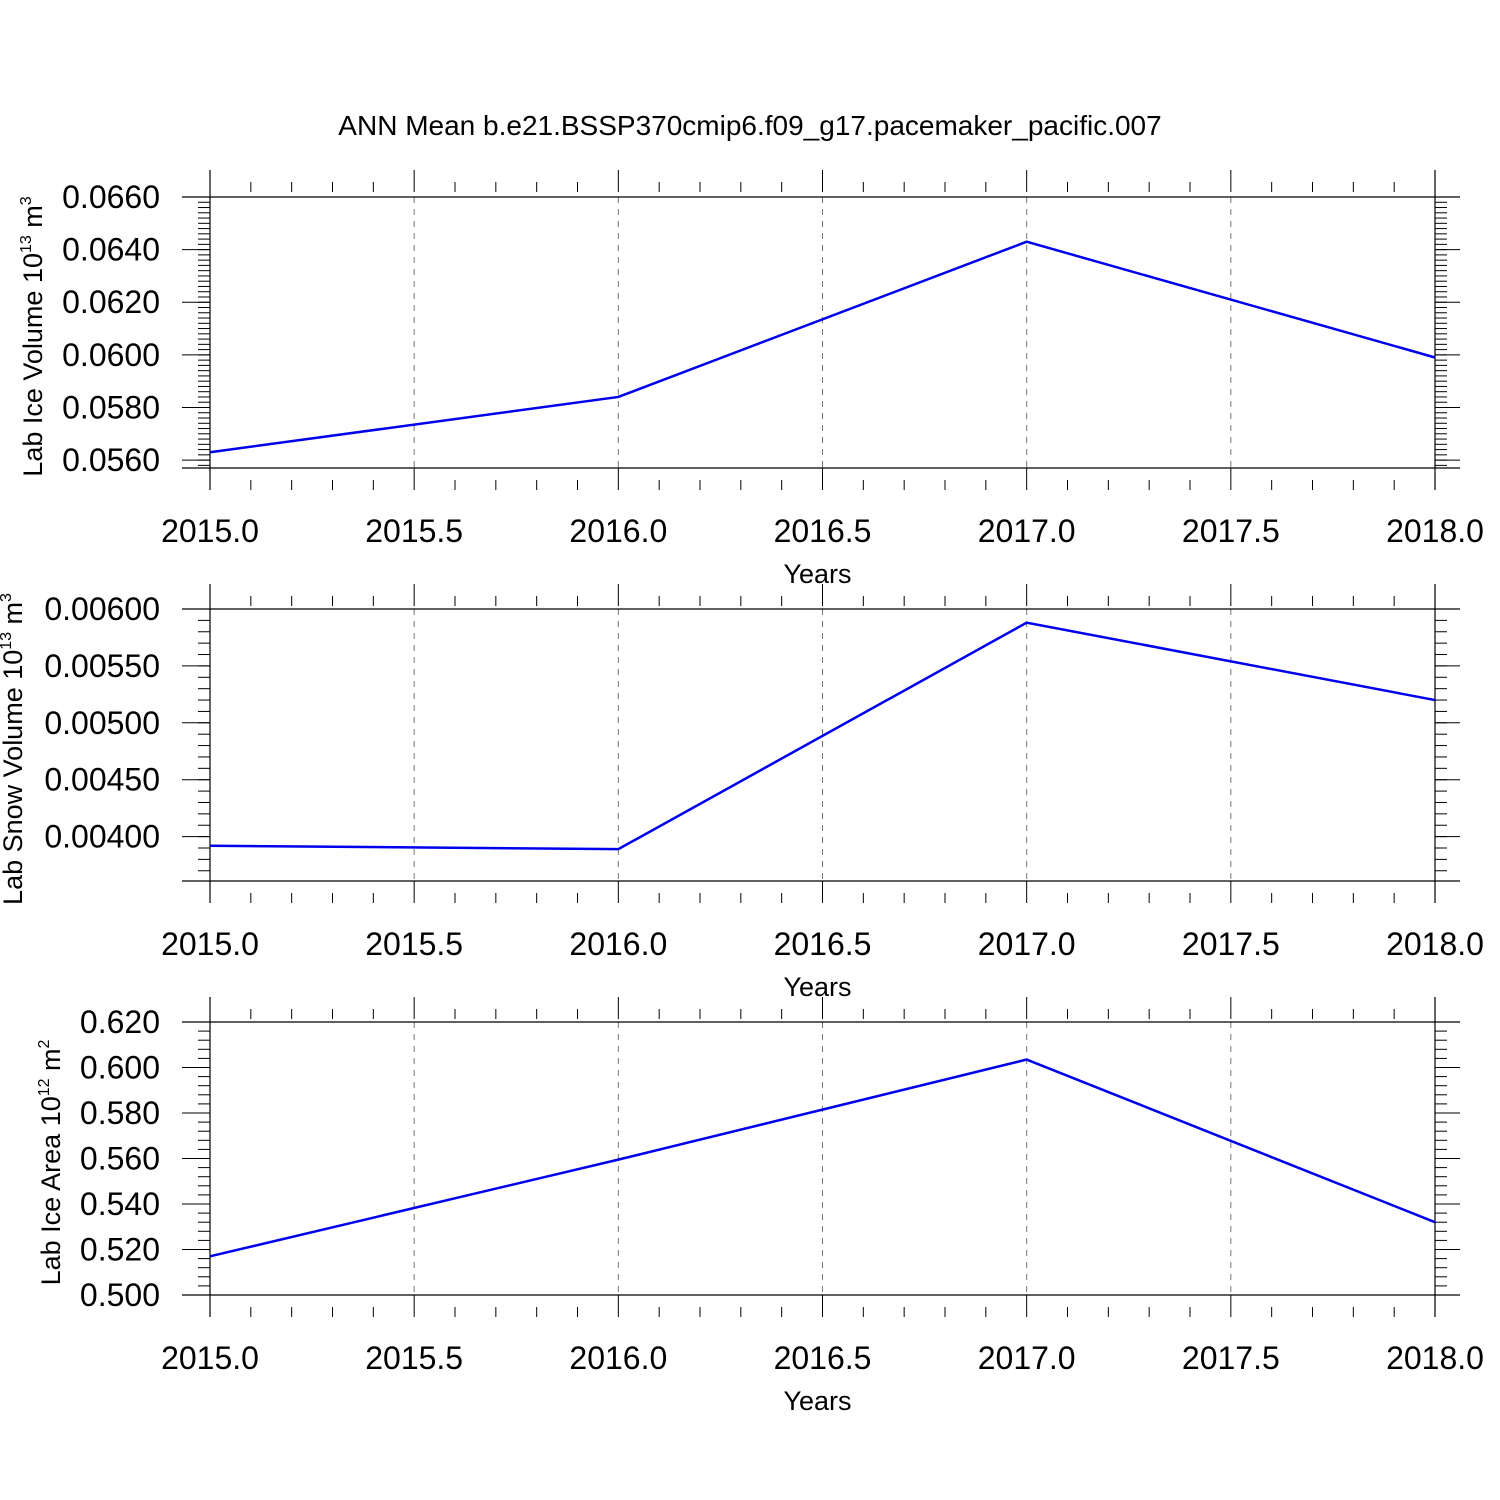  Describe the element at coordinates (102, 723) in the screenshot. I see `y-tick-label: 0.00500` at that location.